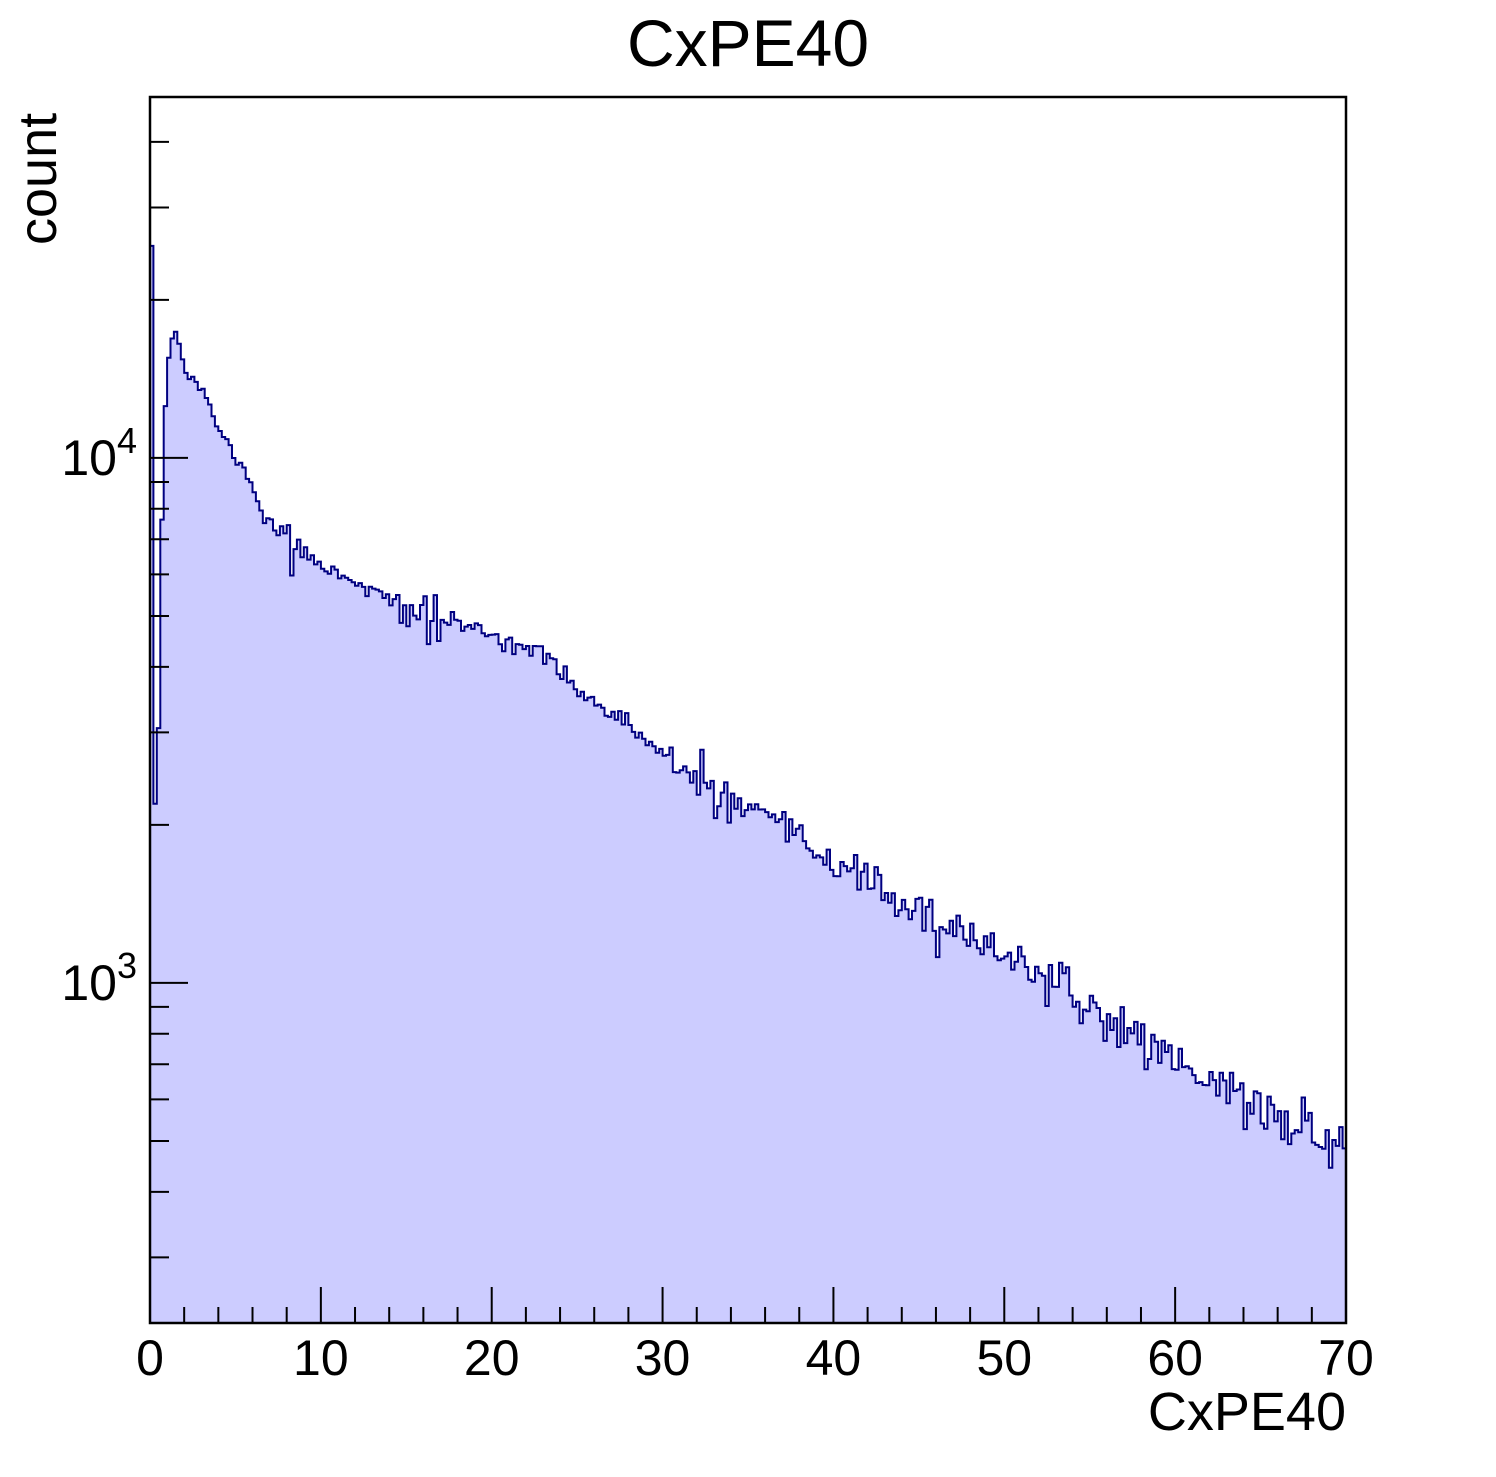 The image size is (1496, 1477). Describe the element at coordinates (755, 1358) in the screenshot. I see `x-tick-labels: 0 10 20 30 40 50 60 70` at that location.